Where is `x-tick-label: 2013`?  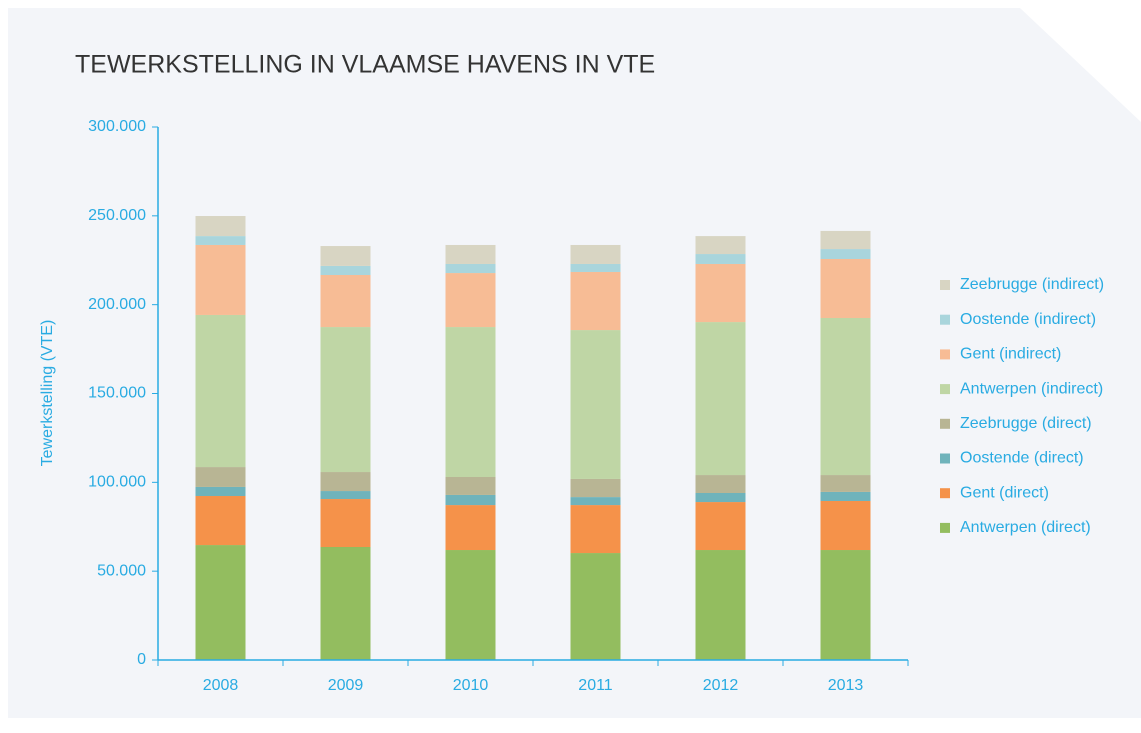
x-tick-label: 2013 is located at coordinates (846, 685).